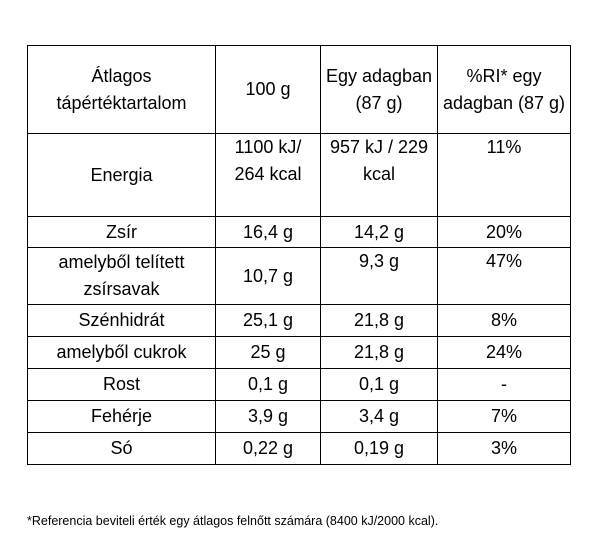  I want to click on table-row-feherje: Fehérje 3,9 g 3,4 g 7%, so click(299, 416).